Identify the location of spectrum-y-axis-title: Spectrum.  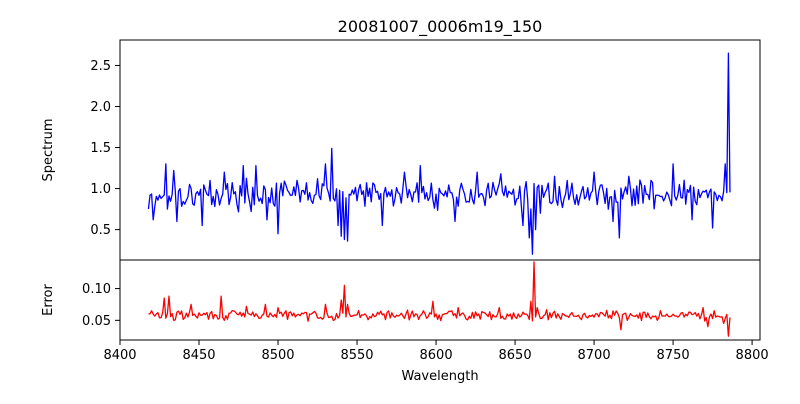
(48, 150).